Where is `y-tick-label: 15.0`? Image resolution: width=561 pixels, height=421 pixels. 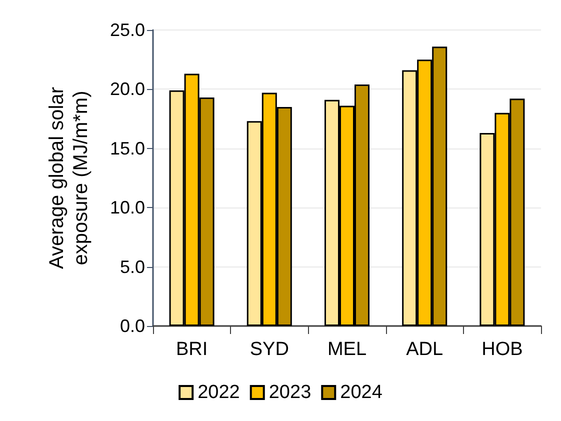
y-tick-label: 15.0 is located at coordinates (127, 148).